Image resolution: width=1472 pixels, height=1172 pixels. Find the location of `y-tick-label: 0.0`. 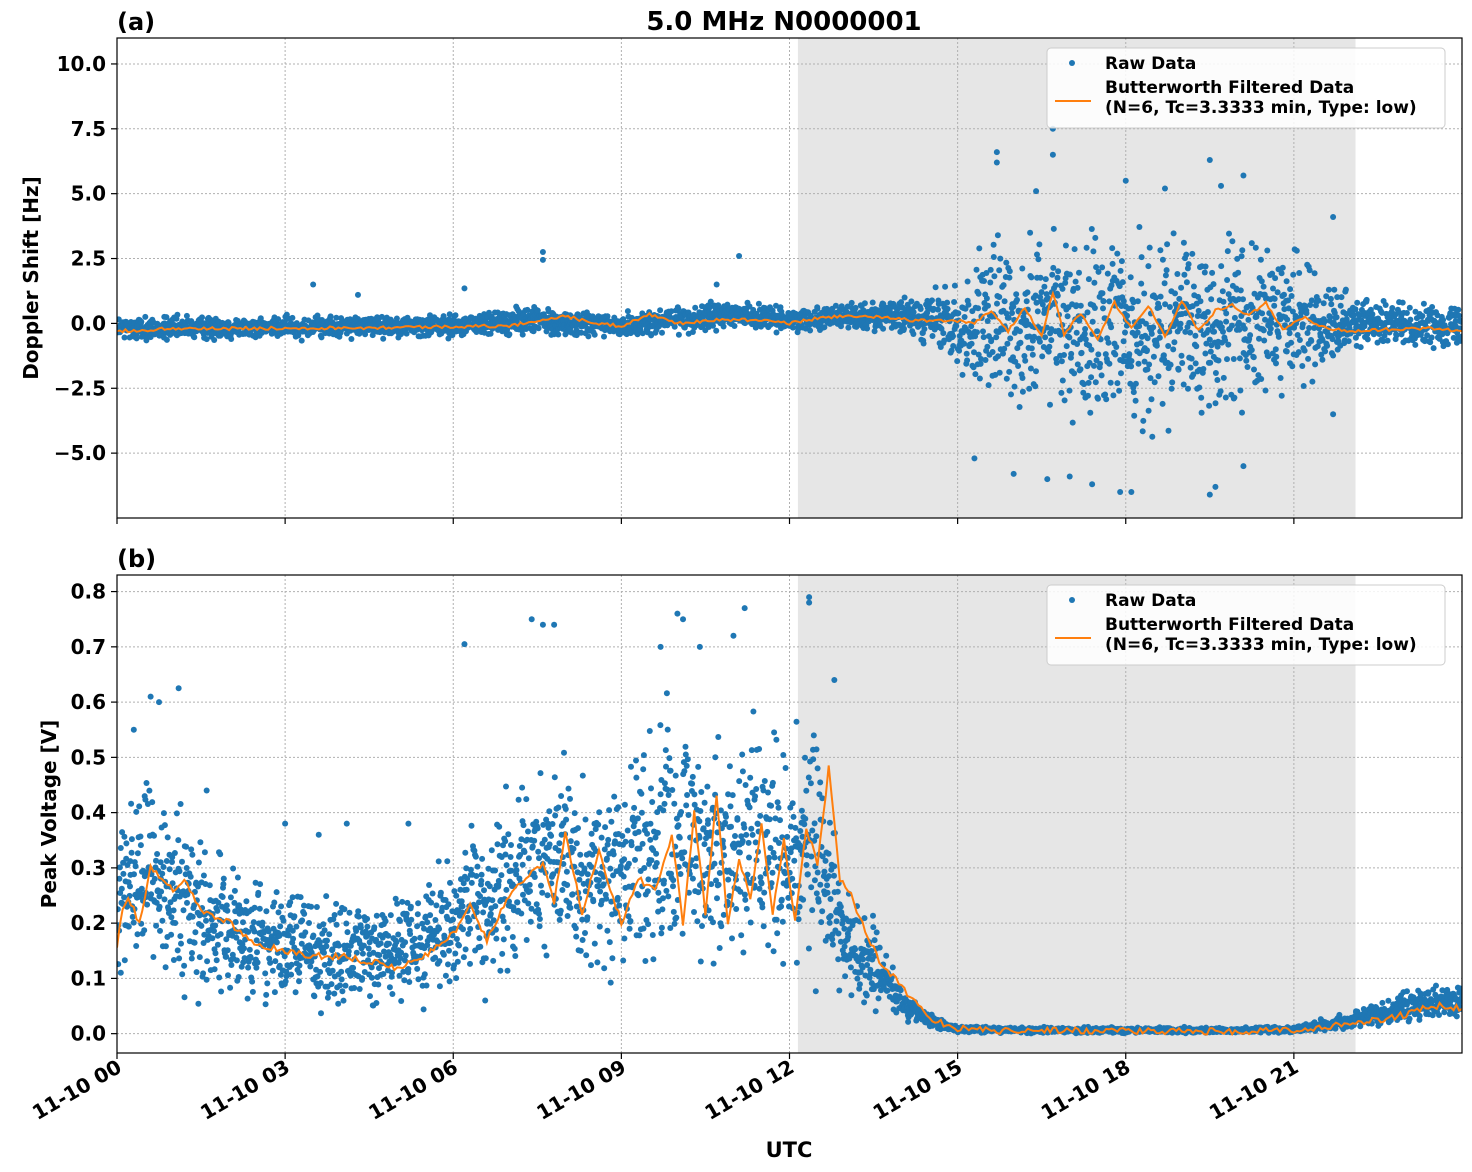

y-tick-label: 0.0 is located at coordinates (88, 323).